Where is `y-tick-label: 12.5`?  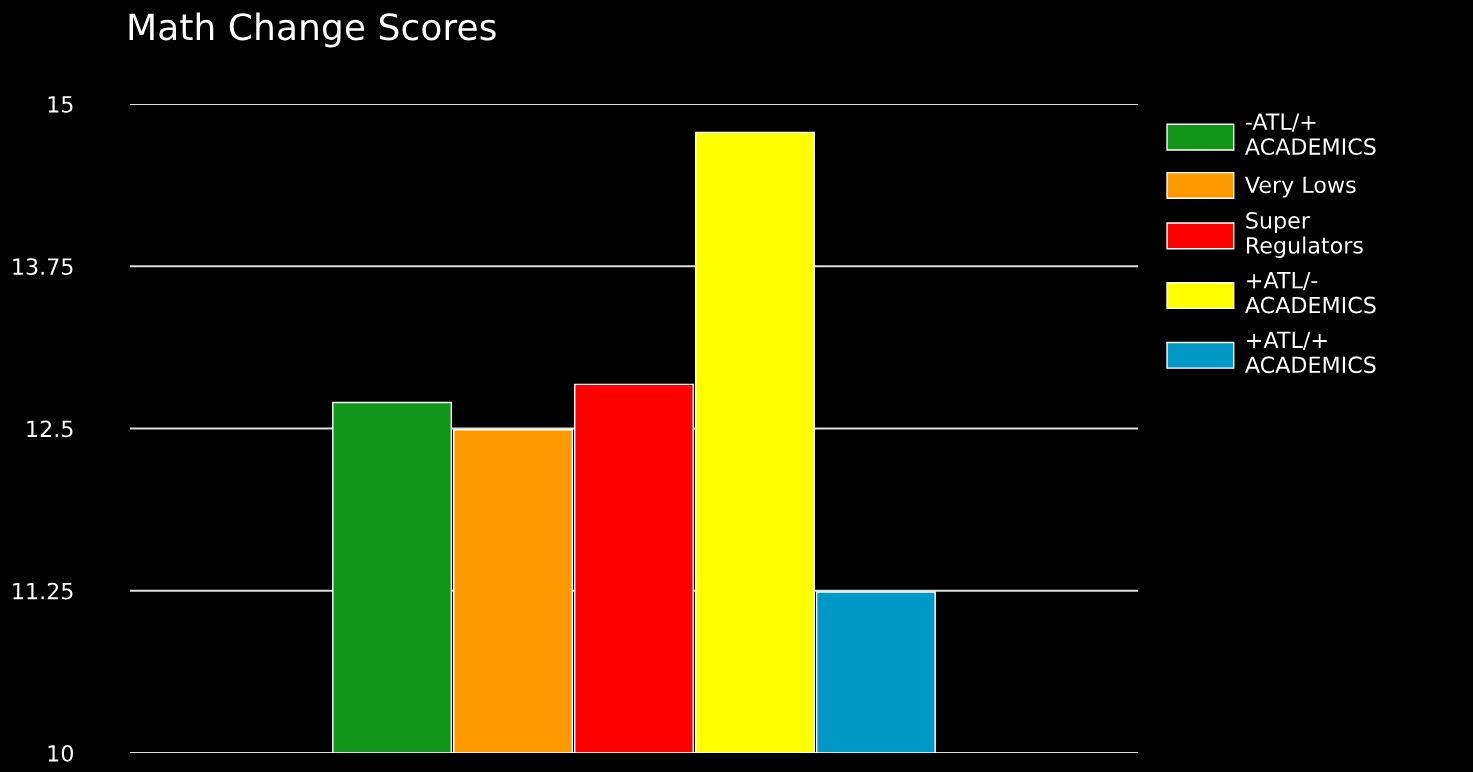 y-tick-label: 12.5 is located at coordinates (50, 429).